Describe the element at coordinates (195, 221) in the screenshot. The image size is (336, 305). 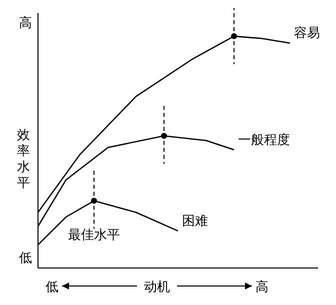
I see `series-label: 困难` at that location.